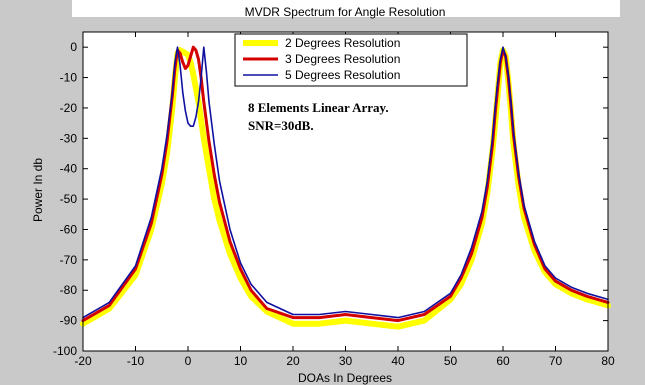 This screenshot has height=385, width=645. What do you see at coordinates (345, 12) in the screenshot?
I see `chart-title: MVDR Spectrum for Angle Resolution` at bounding box center [345, 12].